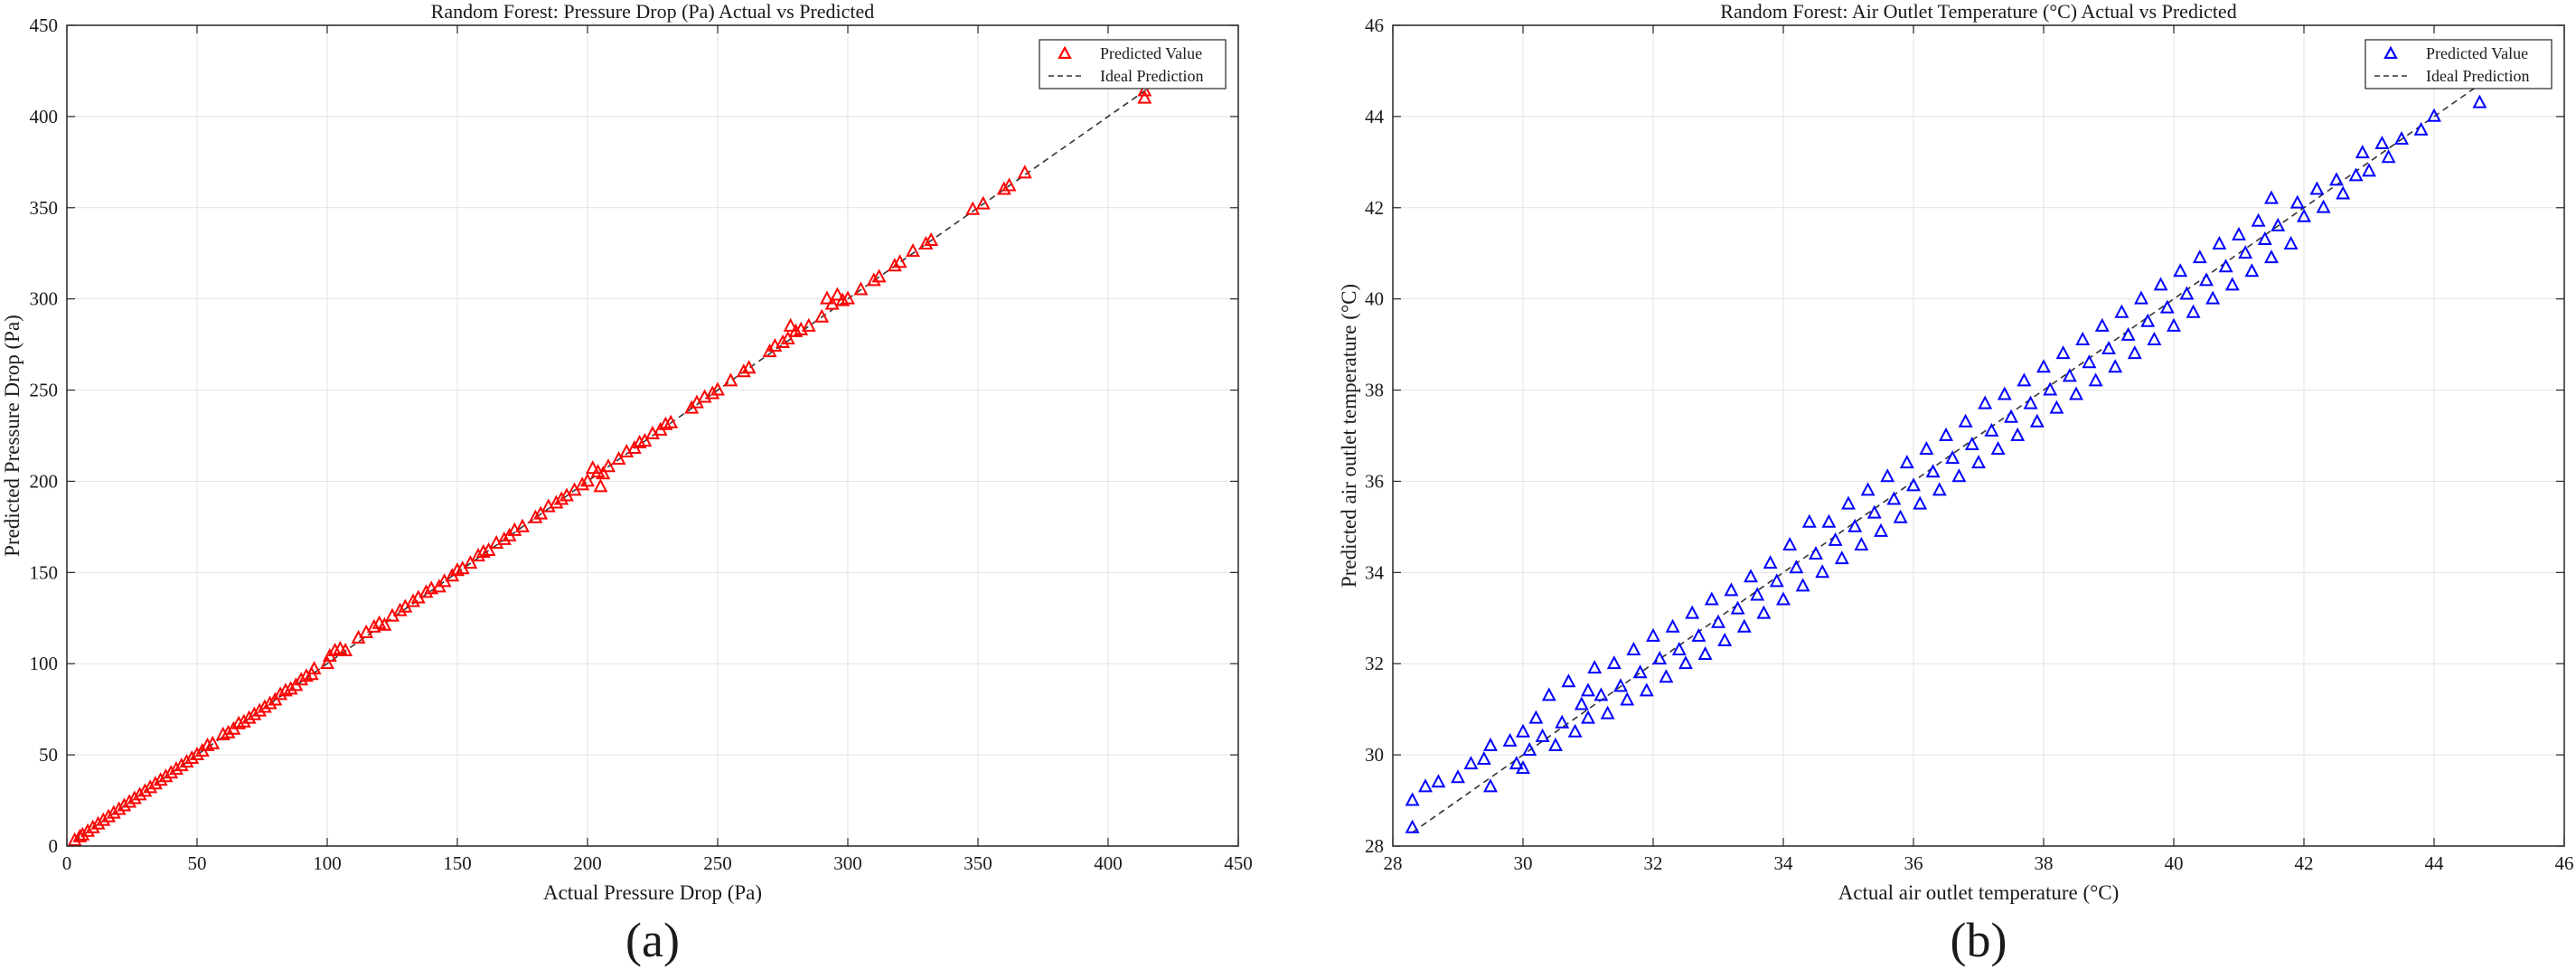  What do you see at coordinates (198, 863) in the screenshot?
I see `x-tick-label: 50` at bounding box center [198, 863].